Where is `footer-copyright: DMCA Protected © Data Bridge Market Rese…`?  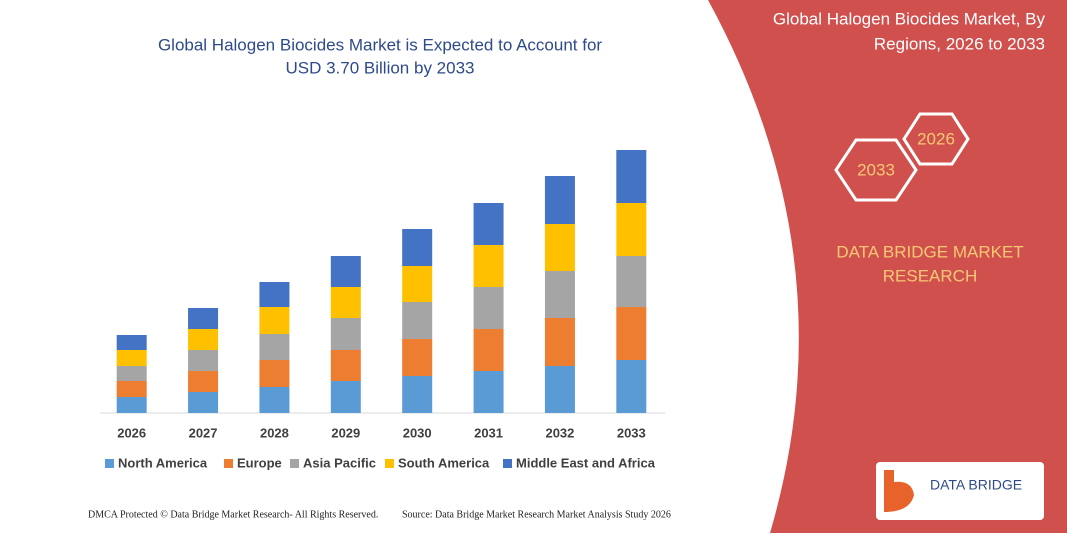 footer-copyright: DMCA Protected © Data Bridge Market Rese… is located at coordinates (233, 514).